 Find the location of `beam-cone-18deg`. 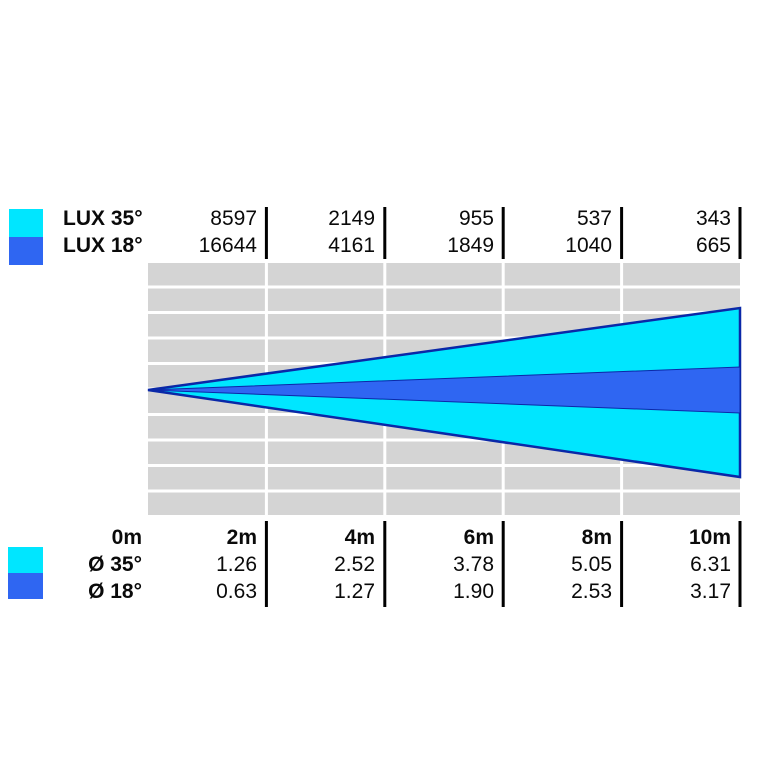

beam-cone-18deg is located at coordinates (444, 390).